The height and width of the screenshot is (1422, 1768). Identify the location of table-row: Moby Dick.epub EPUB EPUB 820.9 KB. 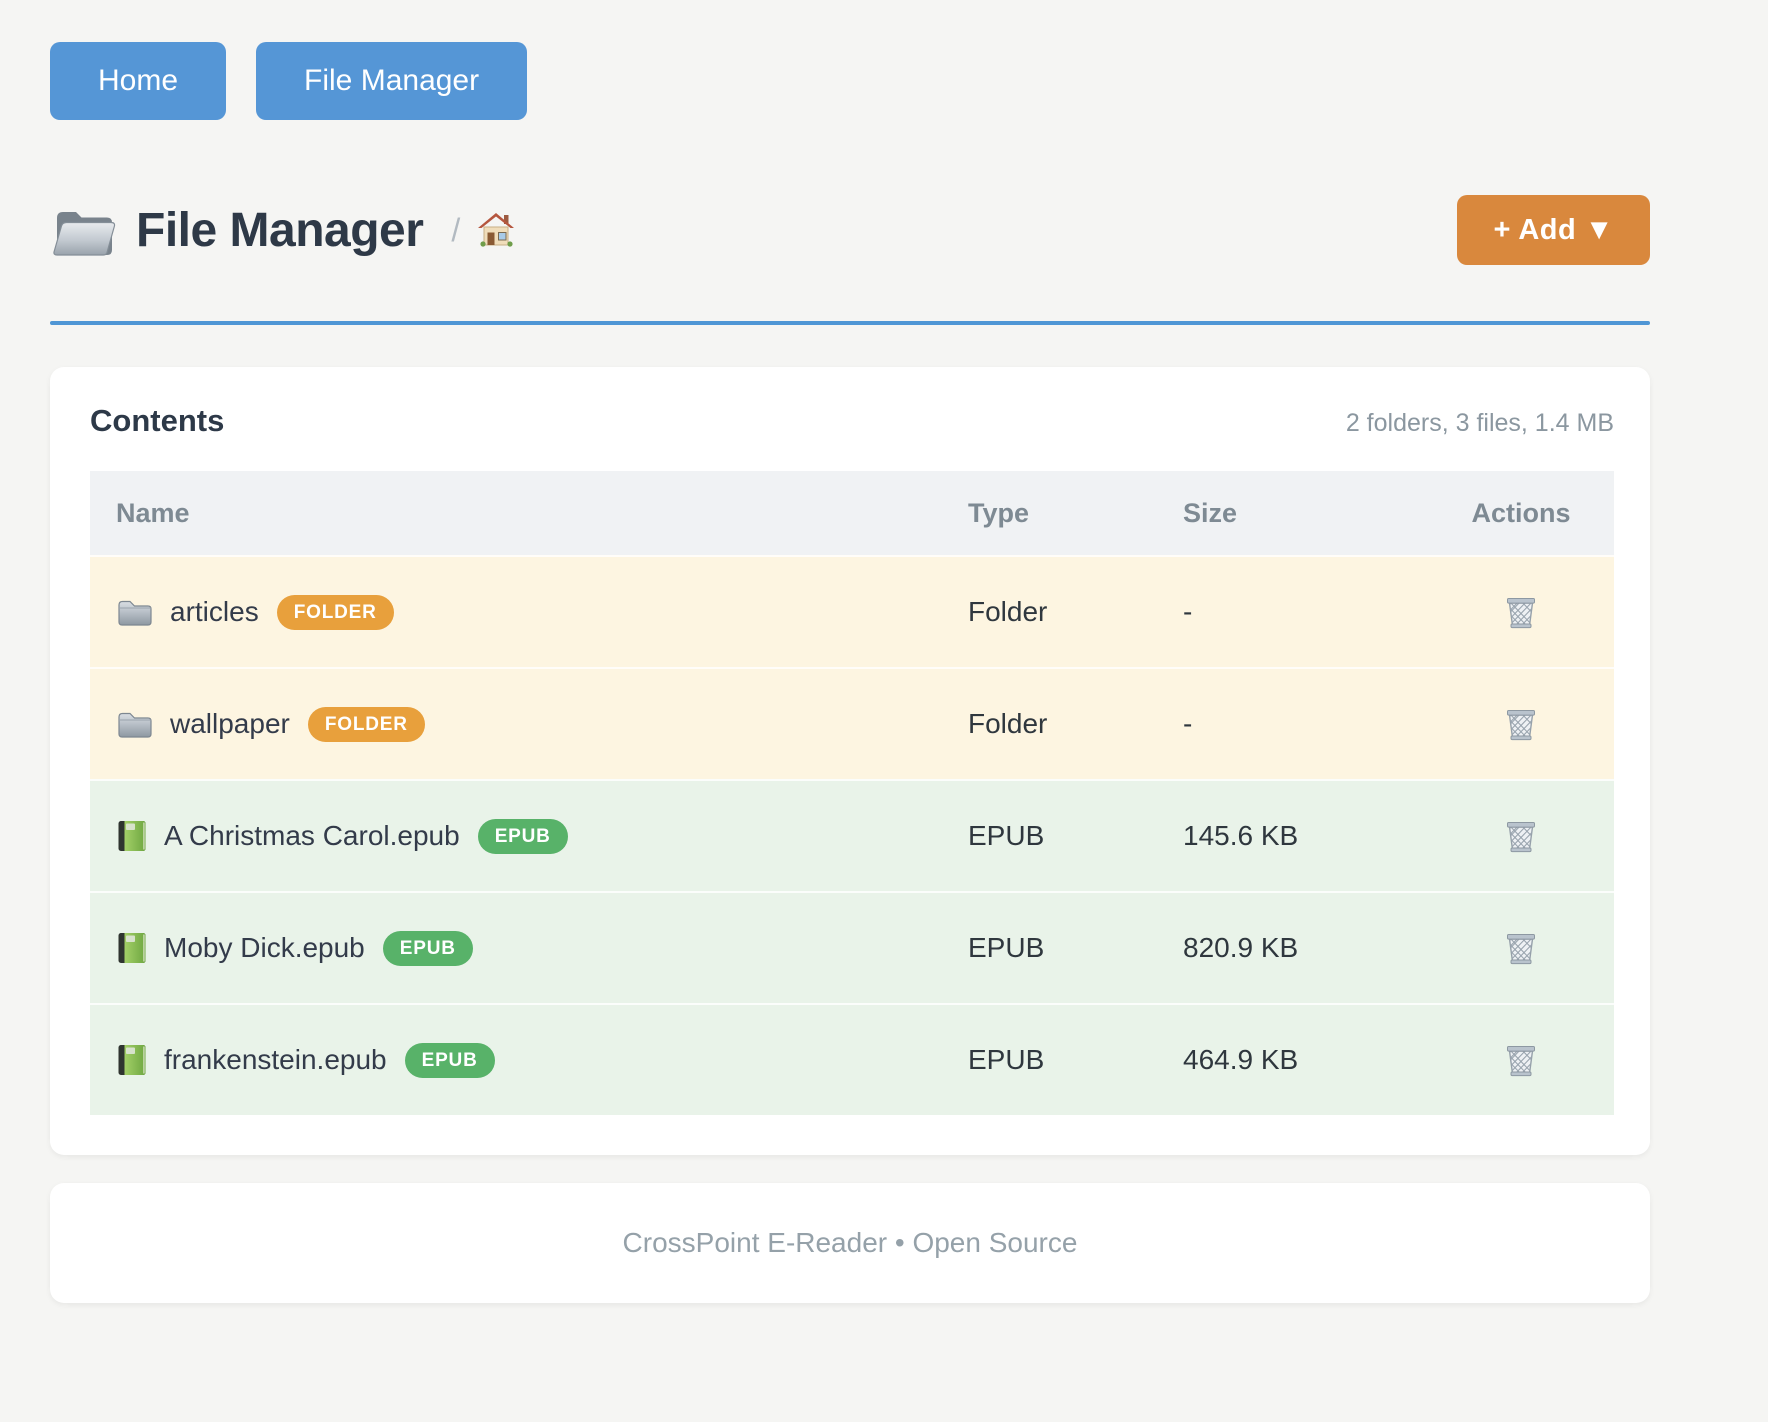
(852, 947).